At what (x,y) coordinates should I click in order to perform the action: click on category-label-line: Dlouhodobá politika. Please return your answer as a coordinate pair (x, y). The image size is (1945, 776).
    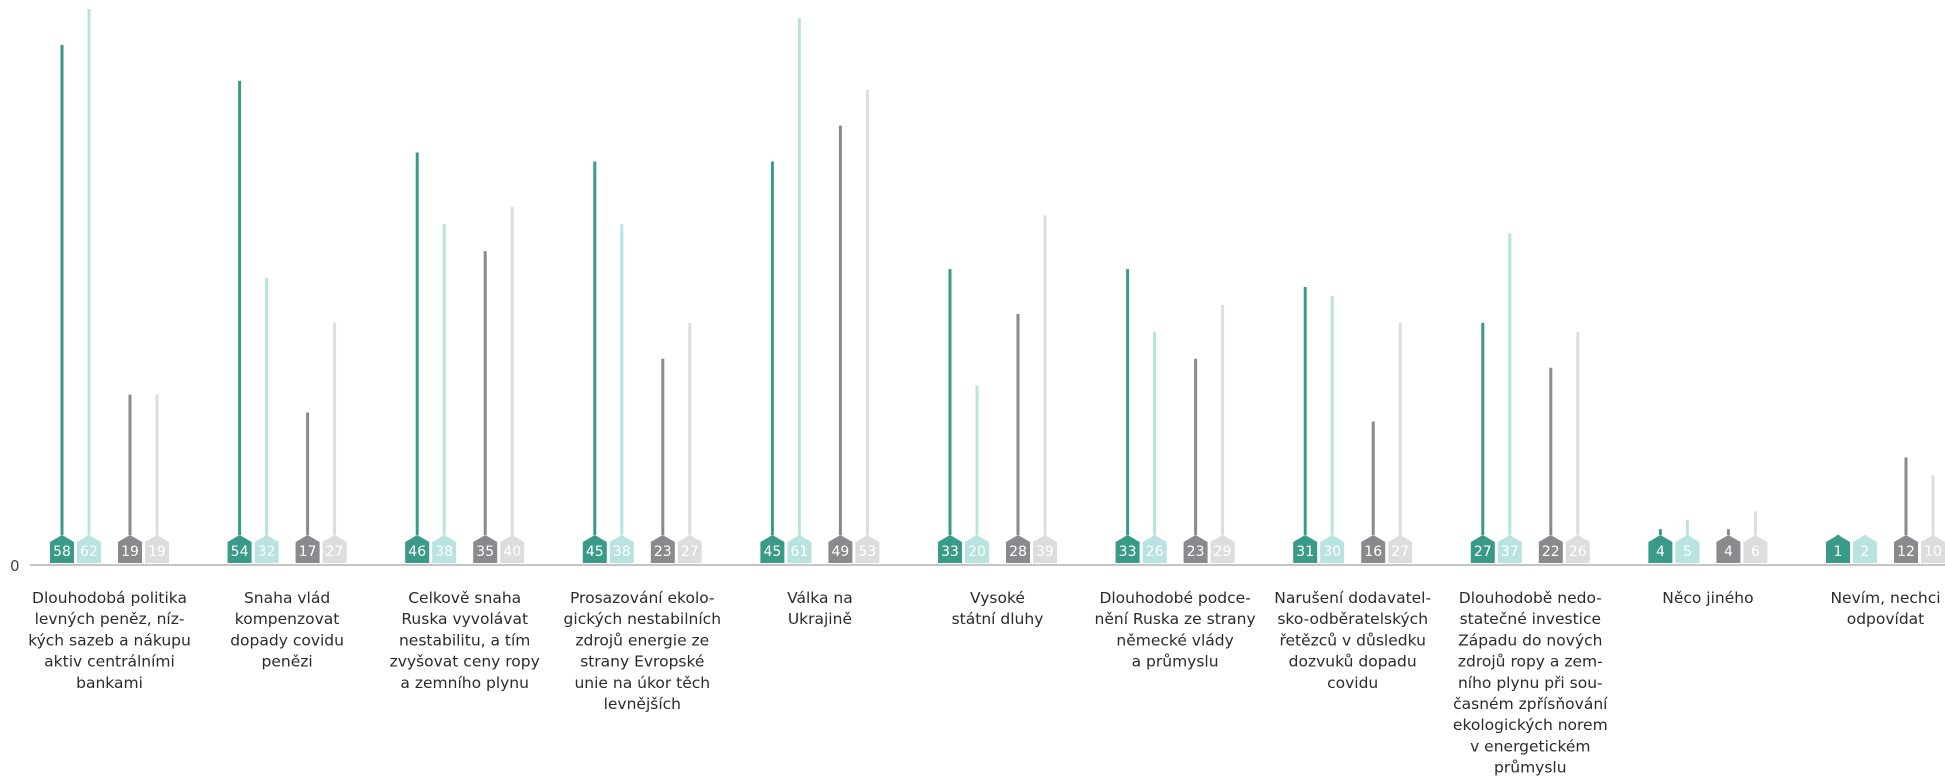
    Looking at the image, I should click on (109, 598).